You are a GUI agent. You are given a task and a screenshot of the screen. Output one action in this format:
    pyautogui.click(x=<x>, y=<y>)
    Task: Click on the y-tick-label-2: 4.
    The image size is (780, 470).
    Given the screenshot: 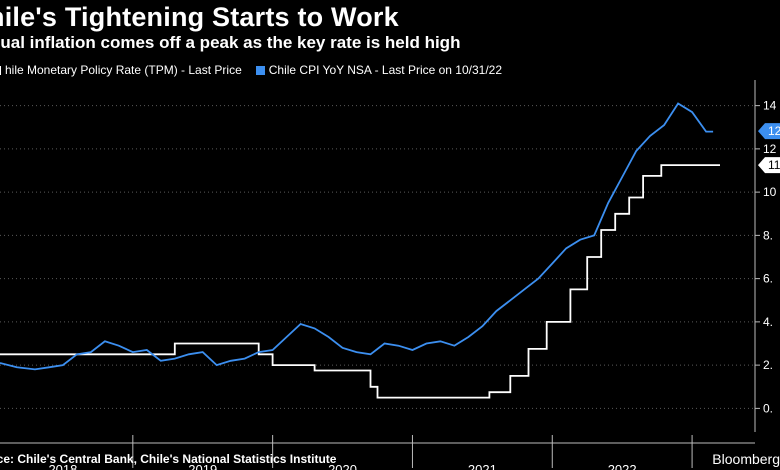 What is the action you would take?
    pyautogui.click(x=768, y=322)
    